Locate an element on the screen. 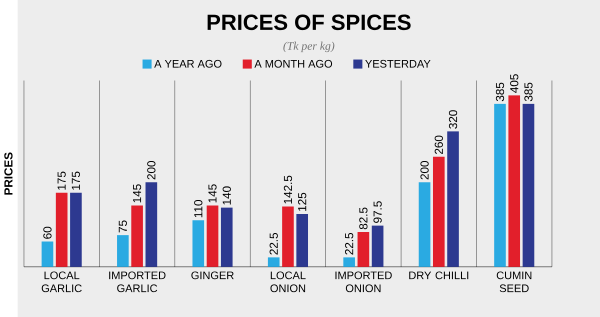 The image size is (600, 317). x-tick-label: IMPORTED GARLIC is located at coordinates (137, 281).